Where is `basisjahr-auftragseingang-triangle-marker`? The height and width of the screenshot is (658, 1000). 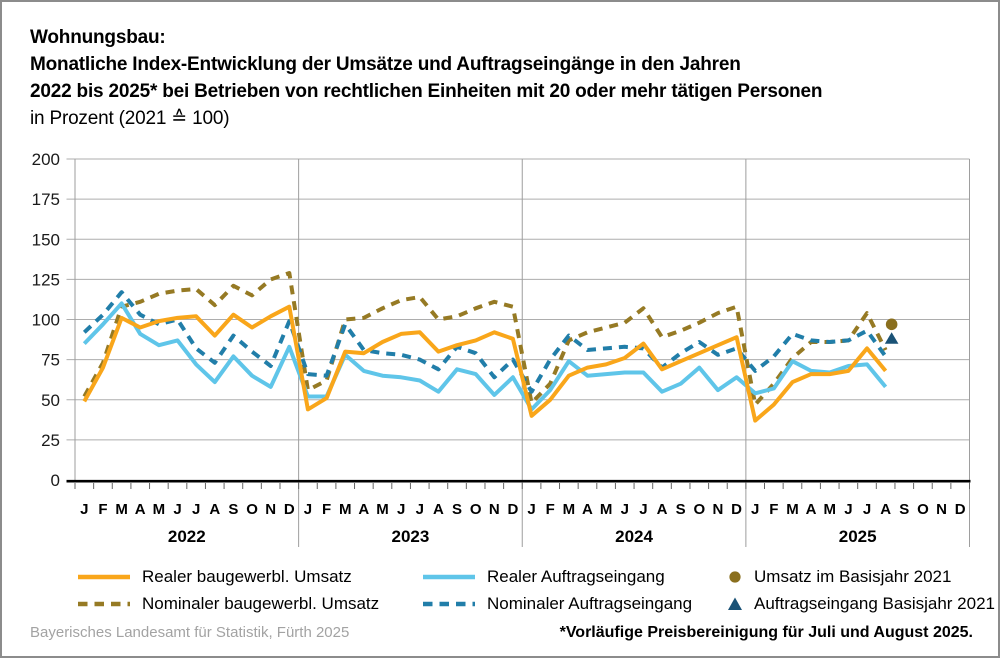
basisjahr-auftragseingang-triangle-marker is located at coordinates (891, 338).